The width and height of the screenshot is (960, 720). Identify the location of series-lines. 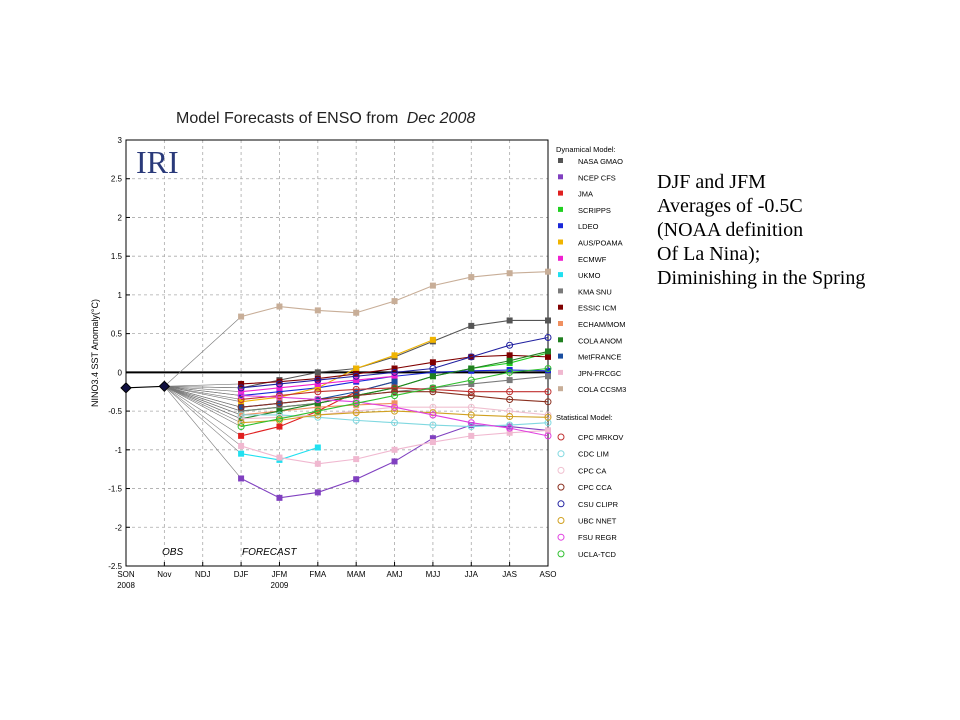
(336, 384).